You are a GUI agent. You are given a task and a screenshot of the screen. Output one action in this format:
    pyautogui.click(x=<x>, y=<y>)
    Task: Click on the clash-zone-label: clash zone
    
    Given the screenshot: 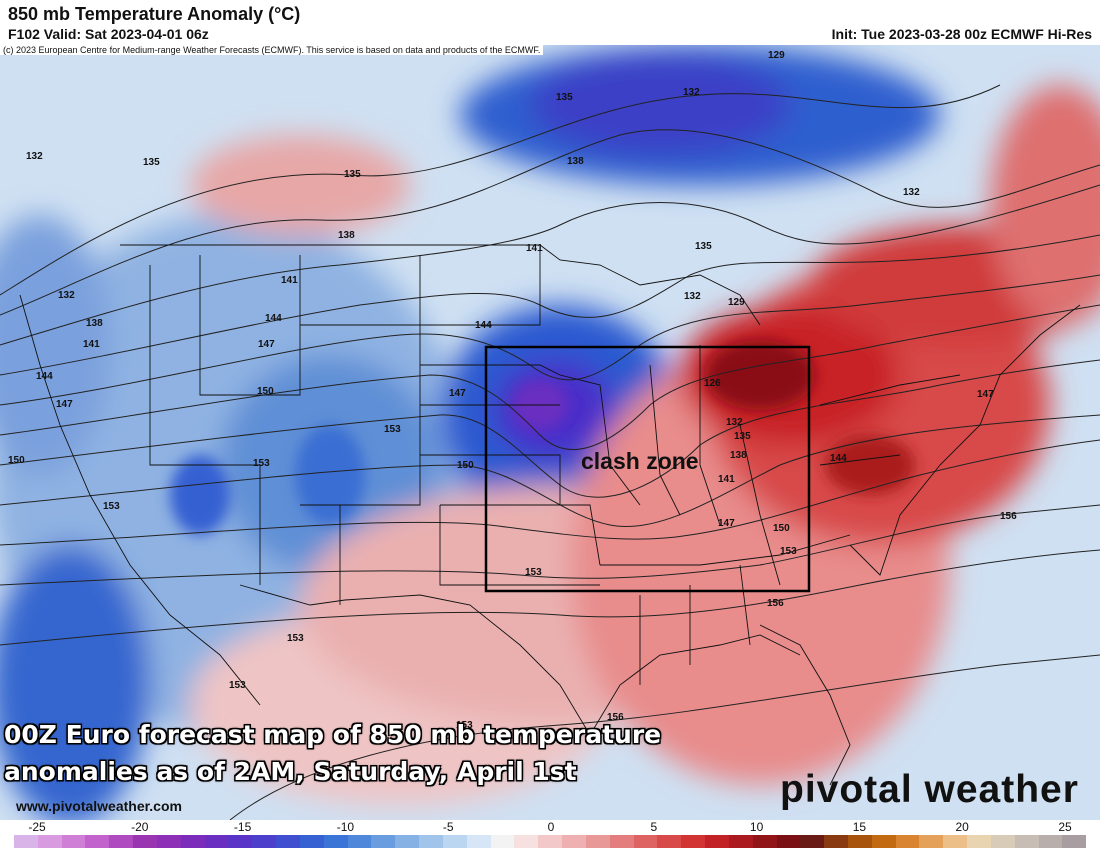 What is the action you would take?
    pyautogui.click(x=640, y=461)
    